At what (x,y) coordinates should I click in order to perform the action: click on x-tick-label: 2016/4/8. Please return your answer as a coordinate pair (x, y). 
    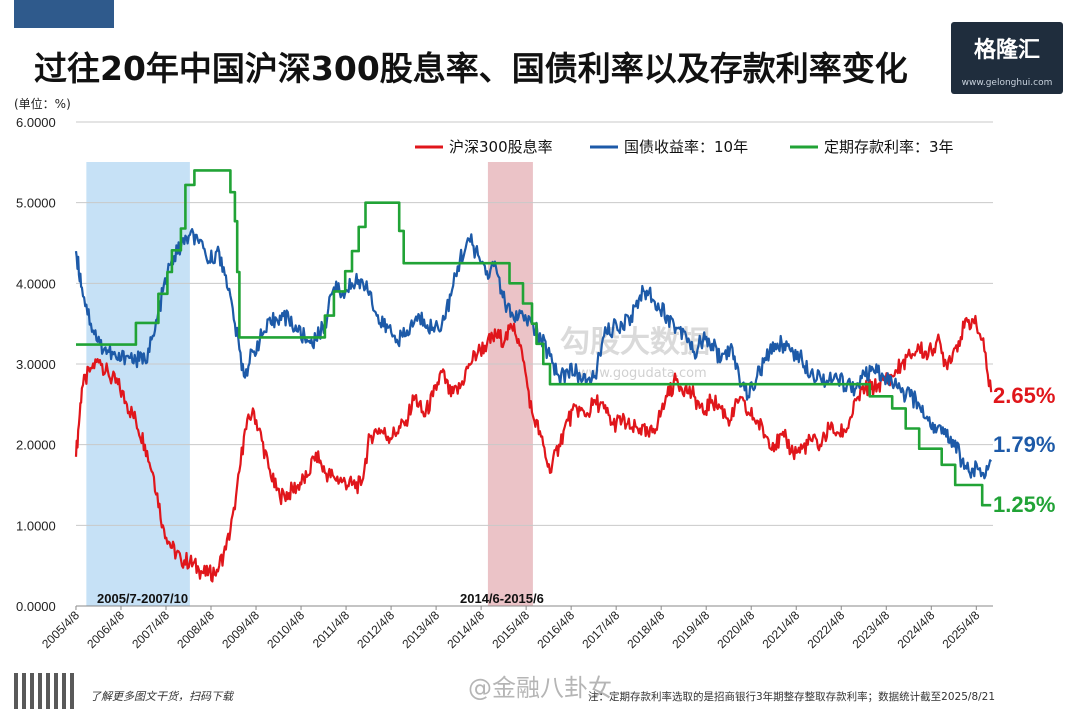
    Looking at the image, I should click on (555, 629).